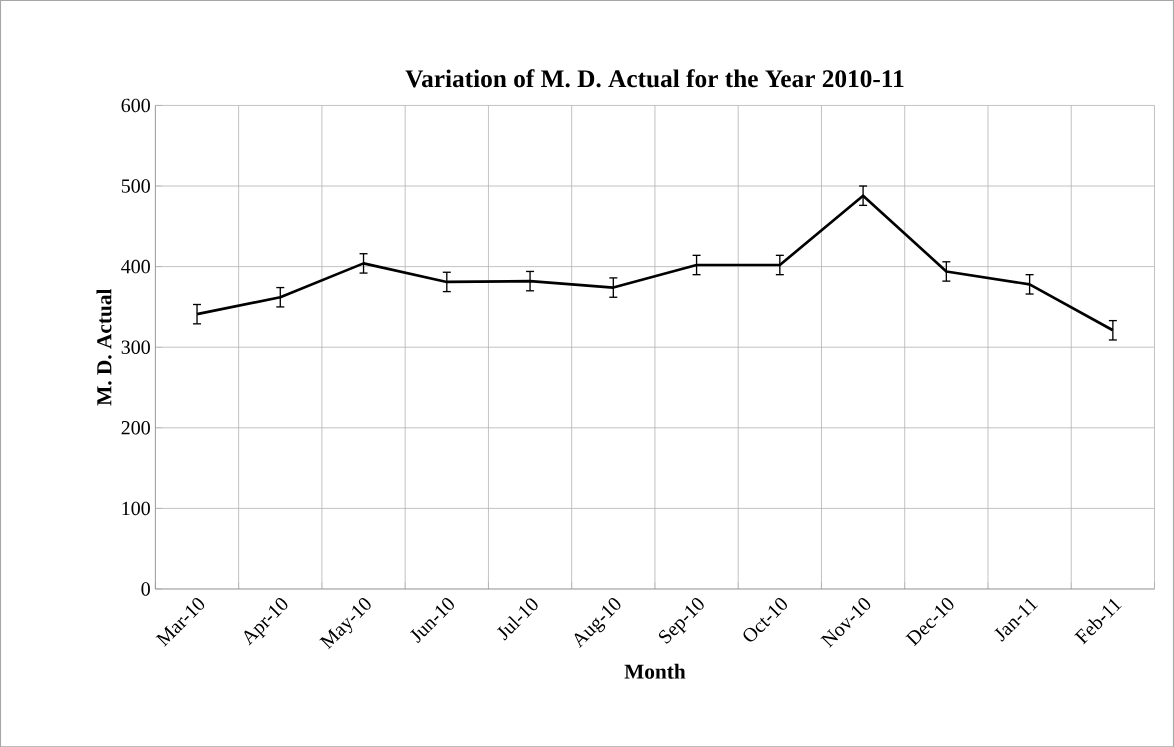 The width and height of the screenshot is (1174, 747). Describe the element at coordinates (135, 186) in the screenshot. I see `y-tick-label: 500` at that location.